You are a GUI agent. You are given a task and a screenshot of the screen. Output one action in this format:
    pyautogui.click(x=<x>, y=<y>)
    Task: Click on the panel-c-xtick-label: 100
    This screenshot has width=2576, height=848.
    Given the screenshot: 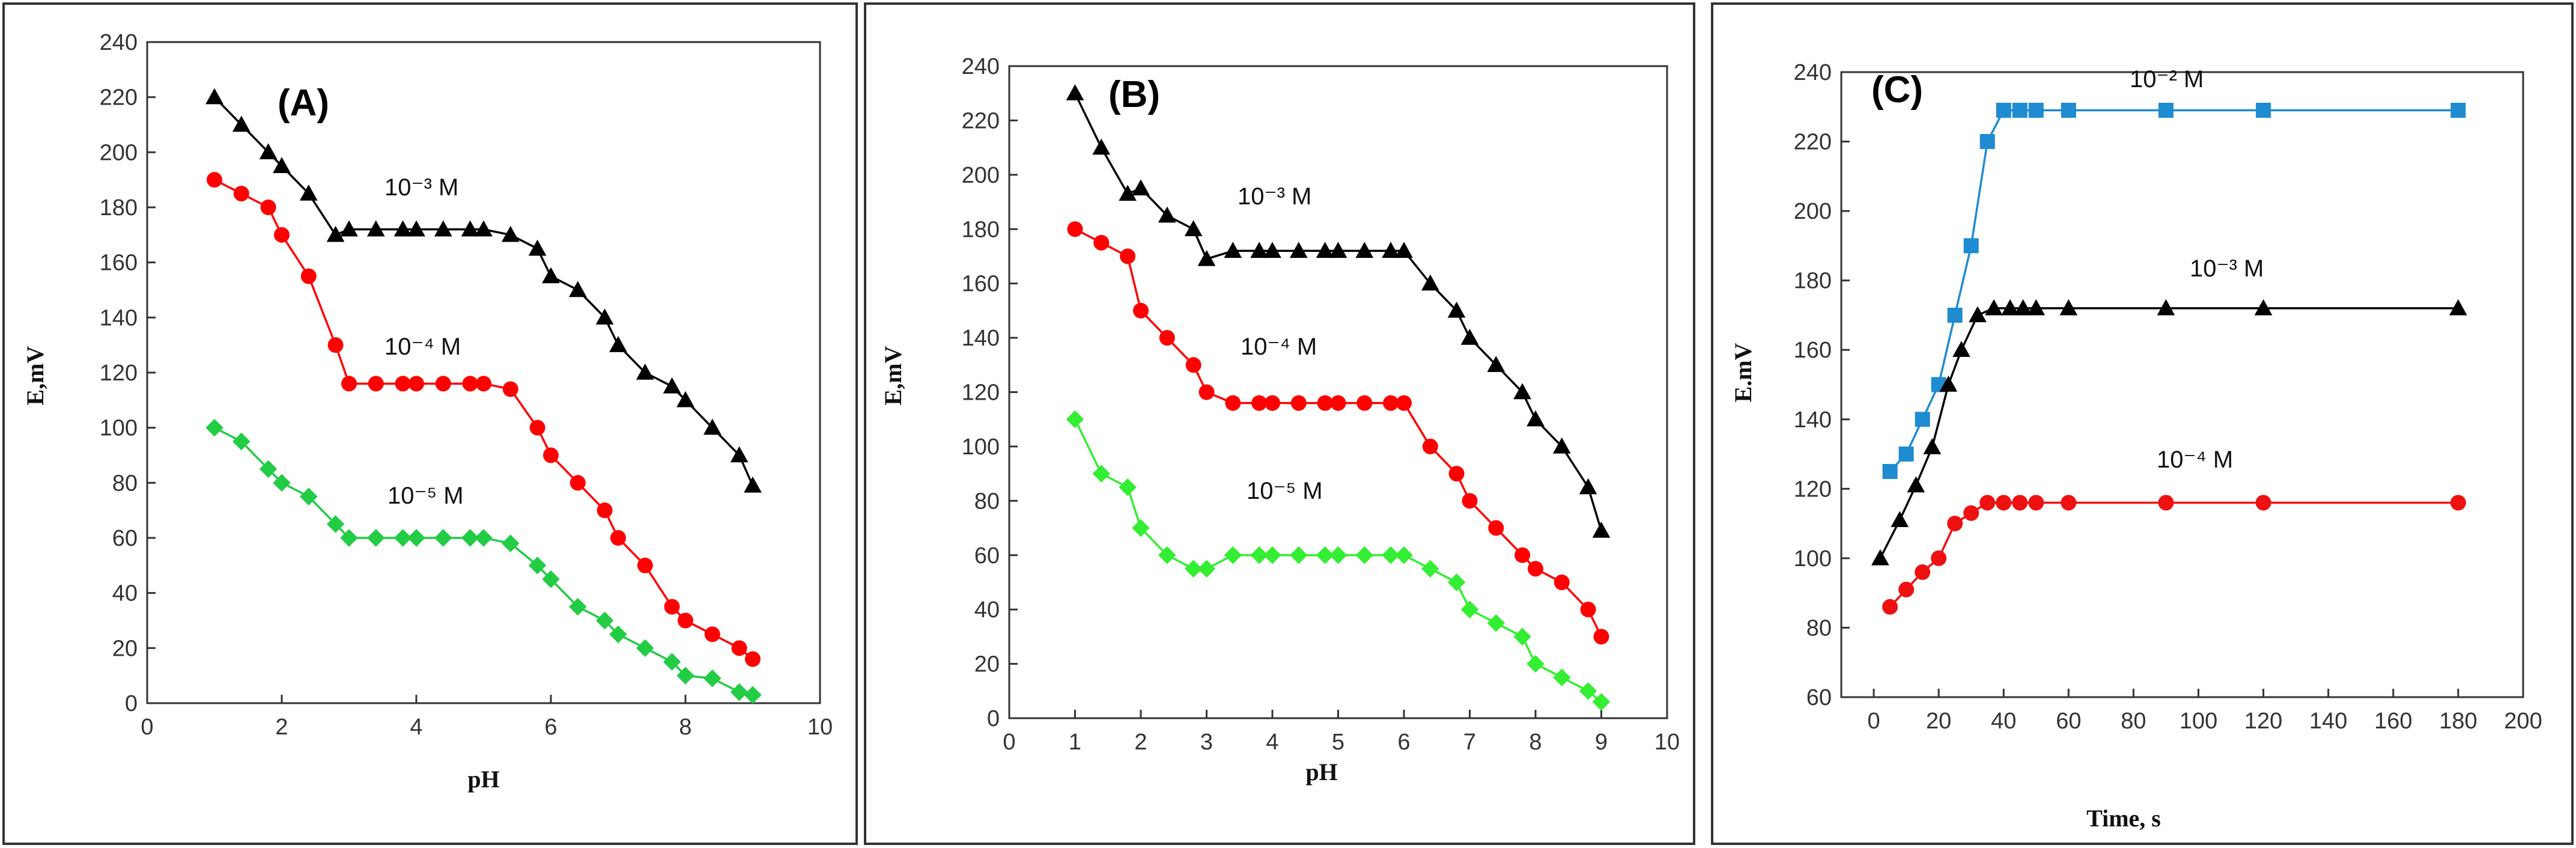 What is the action you would take?
    pyautogui.click(x=2198, y=721)
    